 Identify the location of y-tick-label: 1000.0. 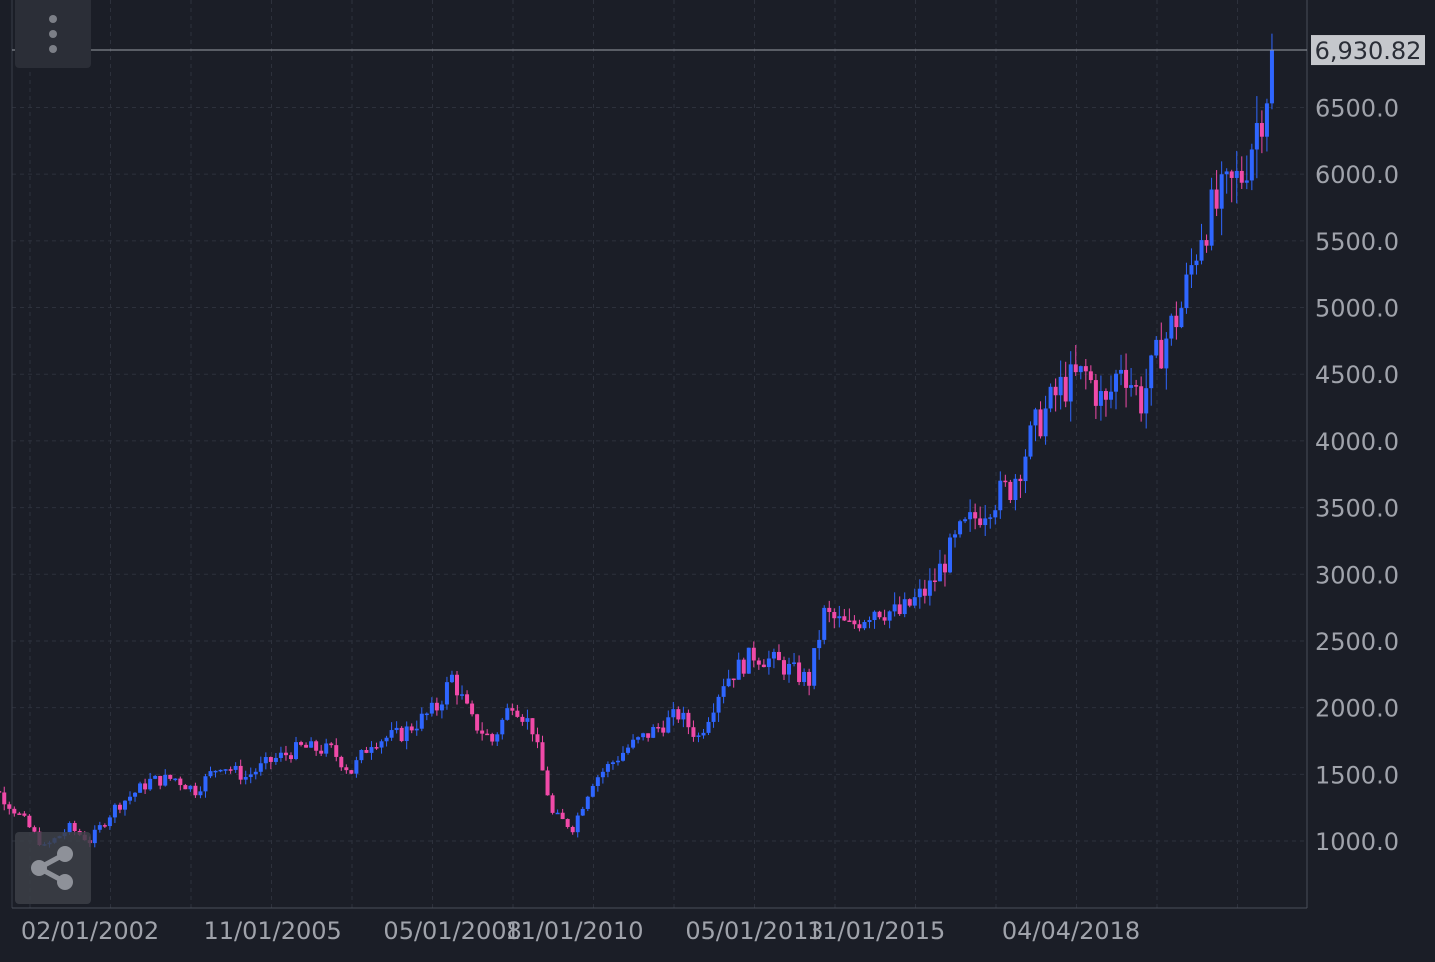
(1357, 842).